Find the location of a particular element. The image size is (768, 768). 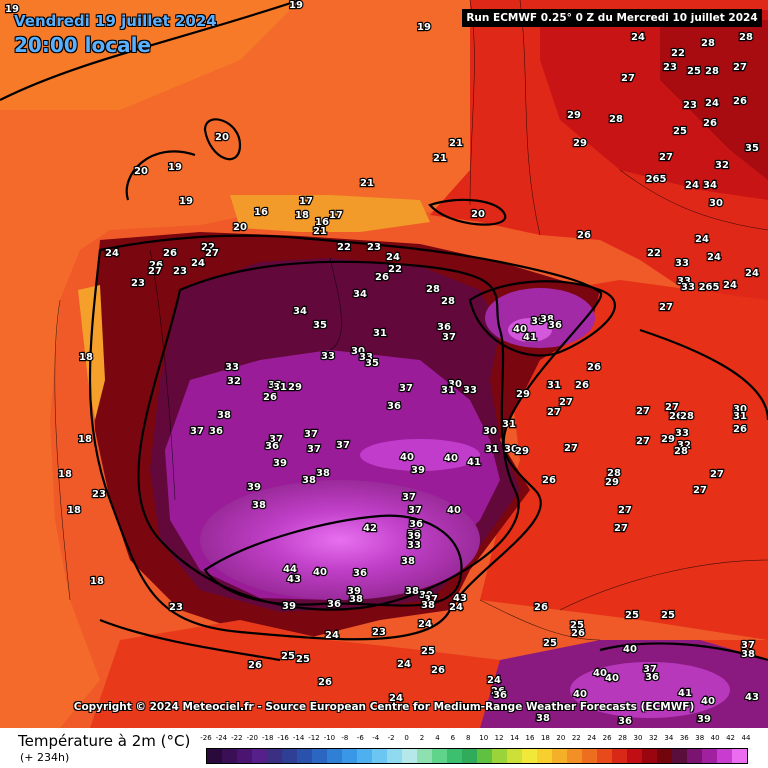

temperature-value: 43 is located at coordinates (460, 598).